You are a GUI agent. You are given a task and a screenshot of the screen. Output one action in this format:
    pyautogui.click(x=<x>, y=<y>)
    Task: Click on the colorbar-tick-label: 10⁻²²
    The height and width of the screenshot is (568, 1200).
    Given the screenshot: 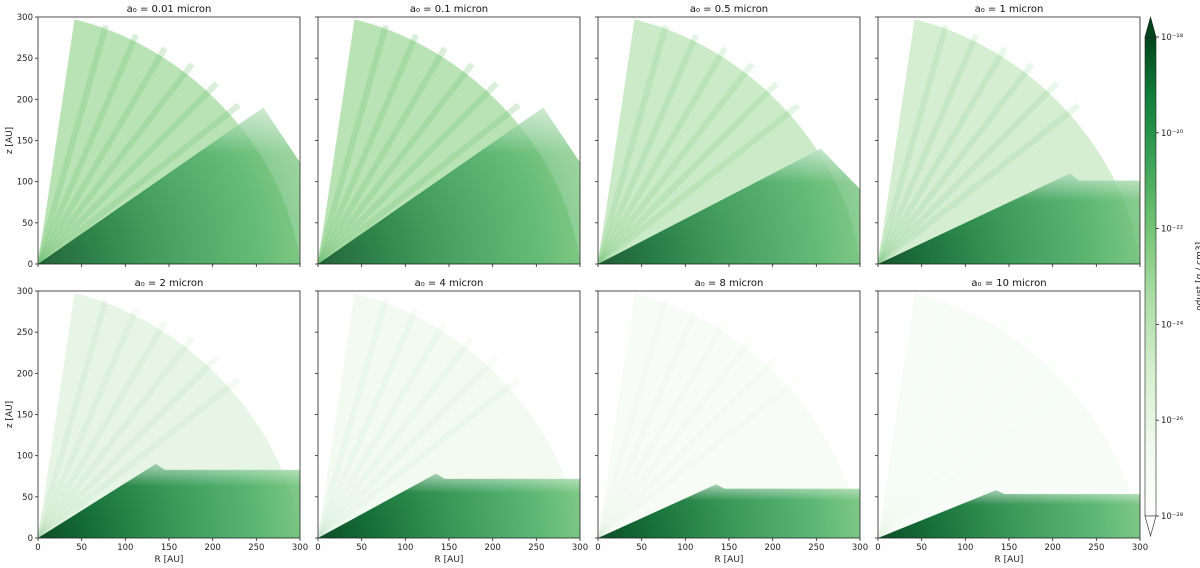 What is the action you would take?
    pyautogui.click(x=1172, y=230)
    